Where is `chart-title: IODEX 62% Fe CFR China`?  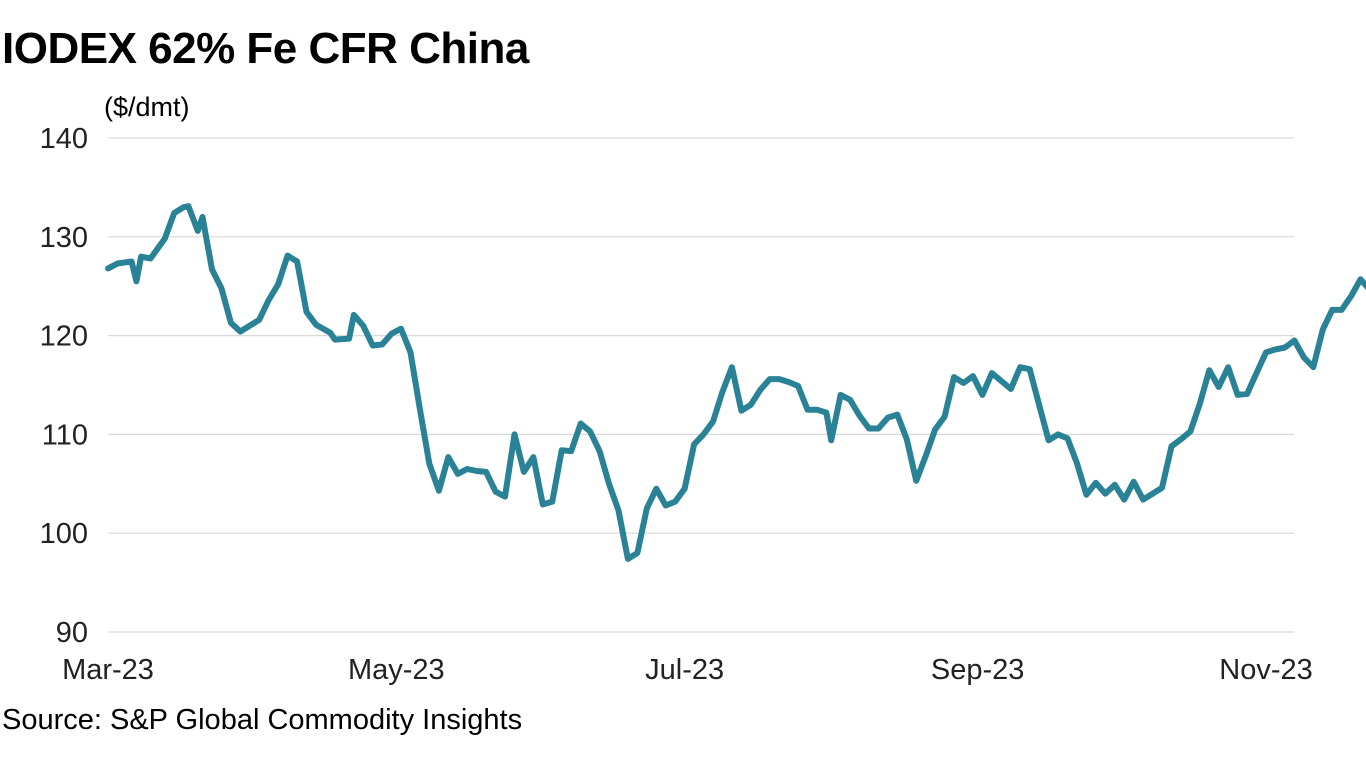
chart-title: IODEX 62% Fe CFR China is located at coordinates (265, 48).